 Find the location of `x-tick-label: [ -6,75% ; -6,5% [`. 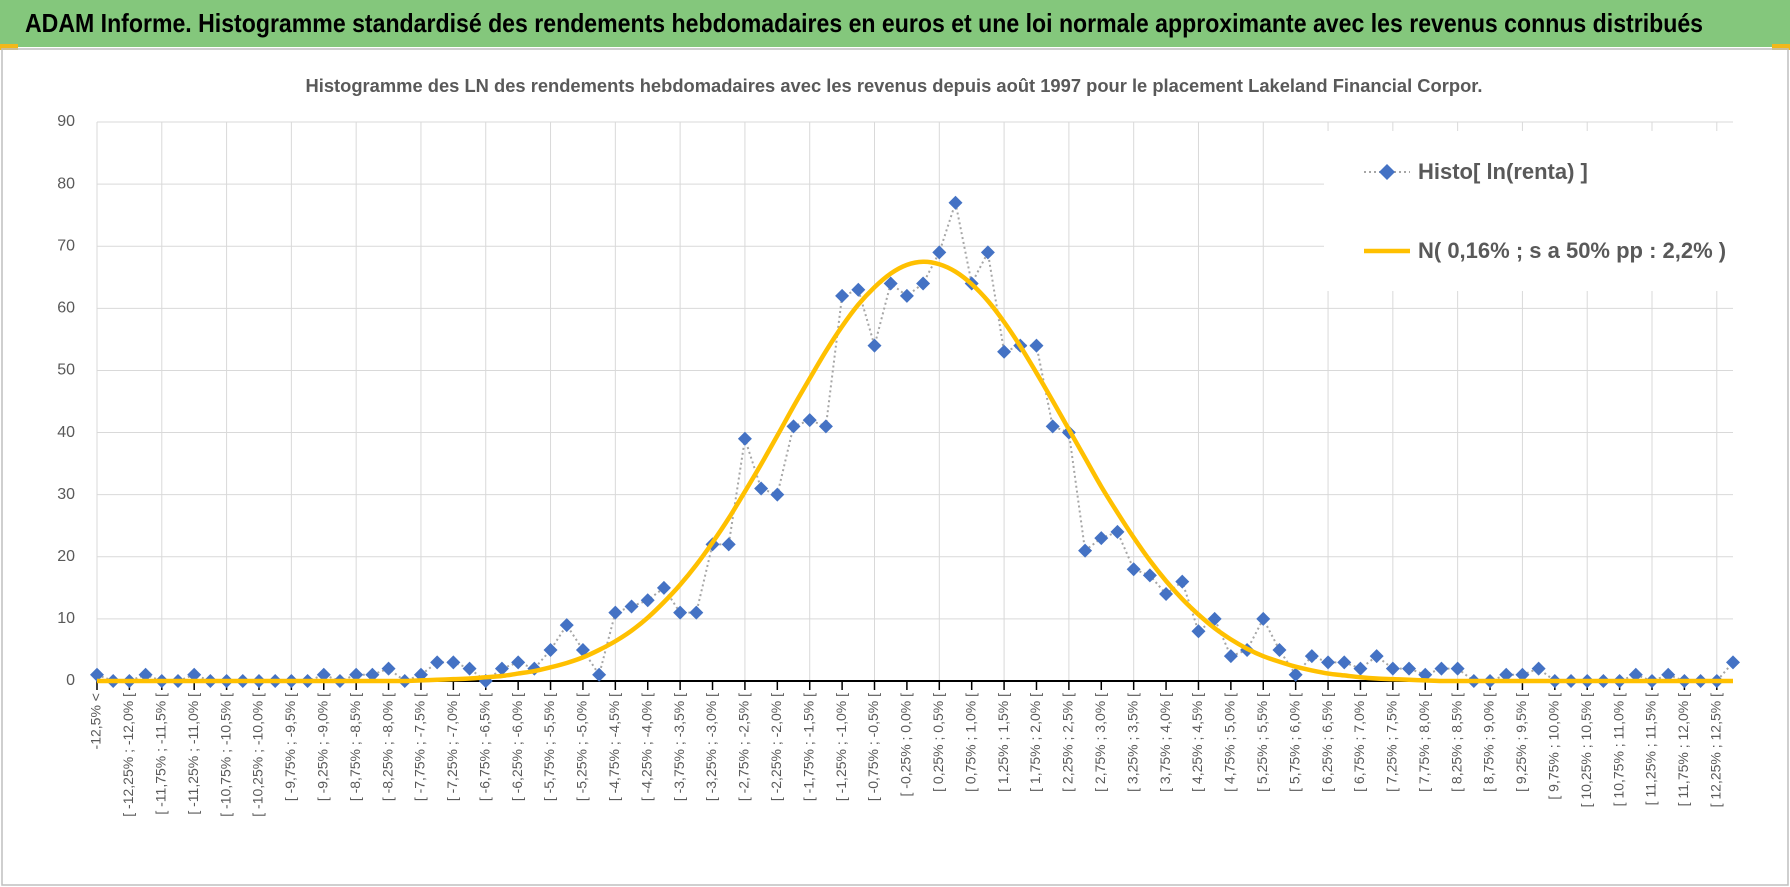

x-tick-label: [ -6,75% ; -6,5% [ is located at coordinates (484, 747).